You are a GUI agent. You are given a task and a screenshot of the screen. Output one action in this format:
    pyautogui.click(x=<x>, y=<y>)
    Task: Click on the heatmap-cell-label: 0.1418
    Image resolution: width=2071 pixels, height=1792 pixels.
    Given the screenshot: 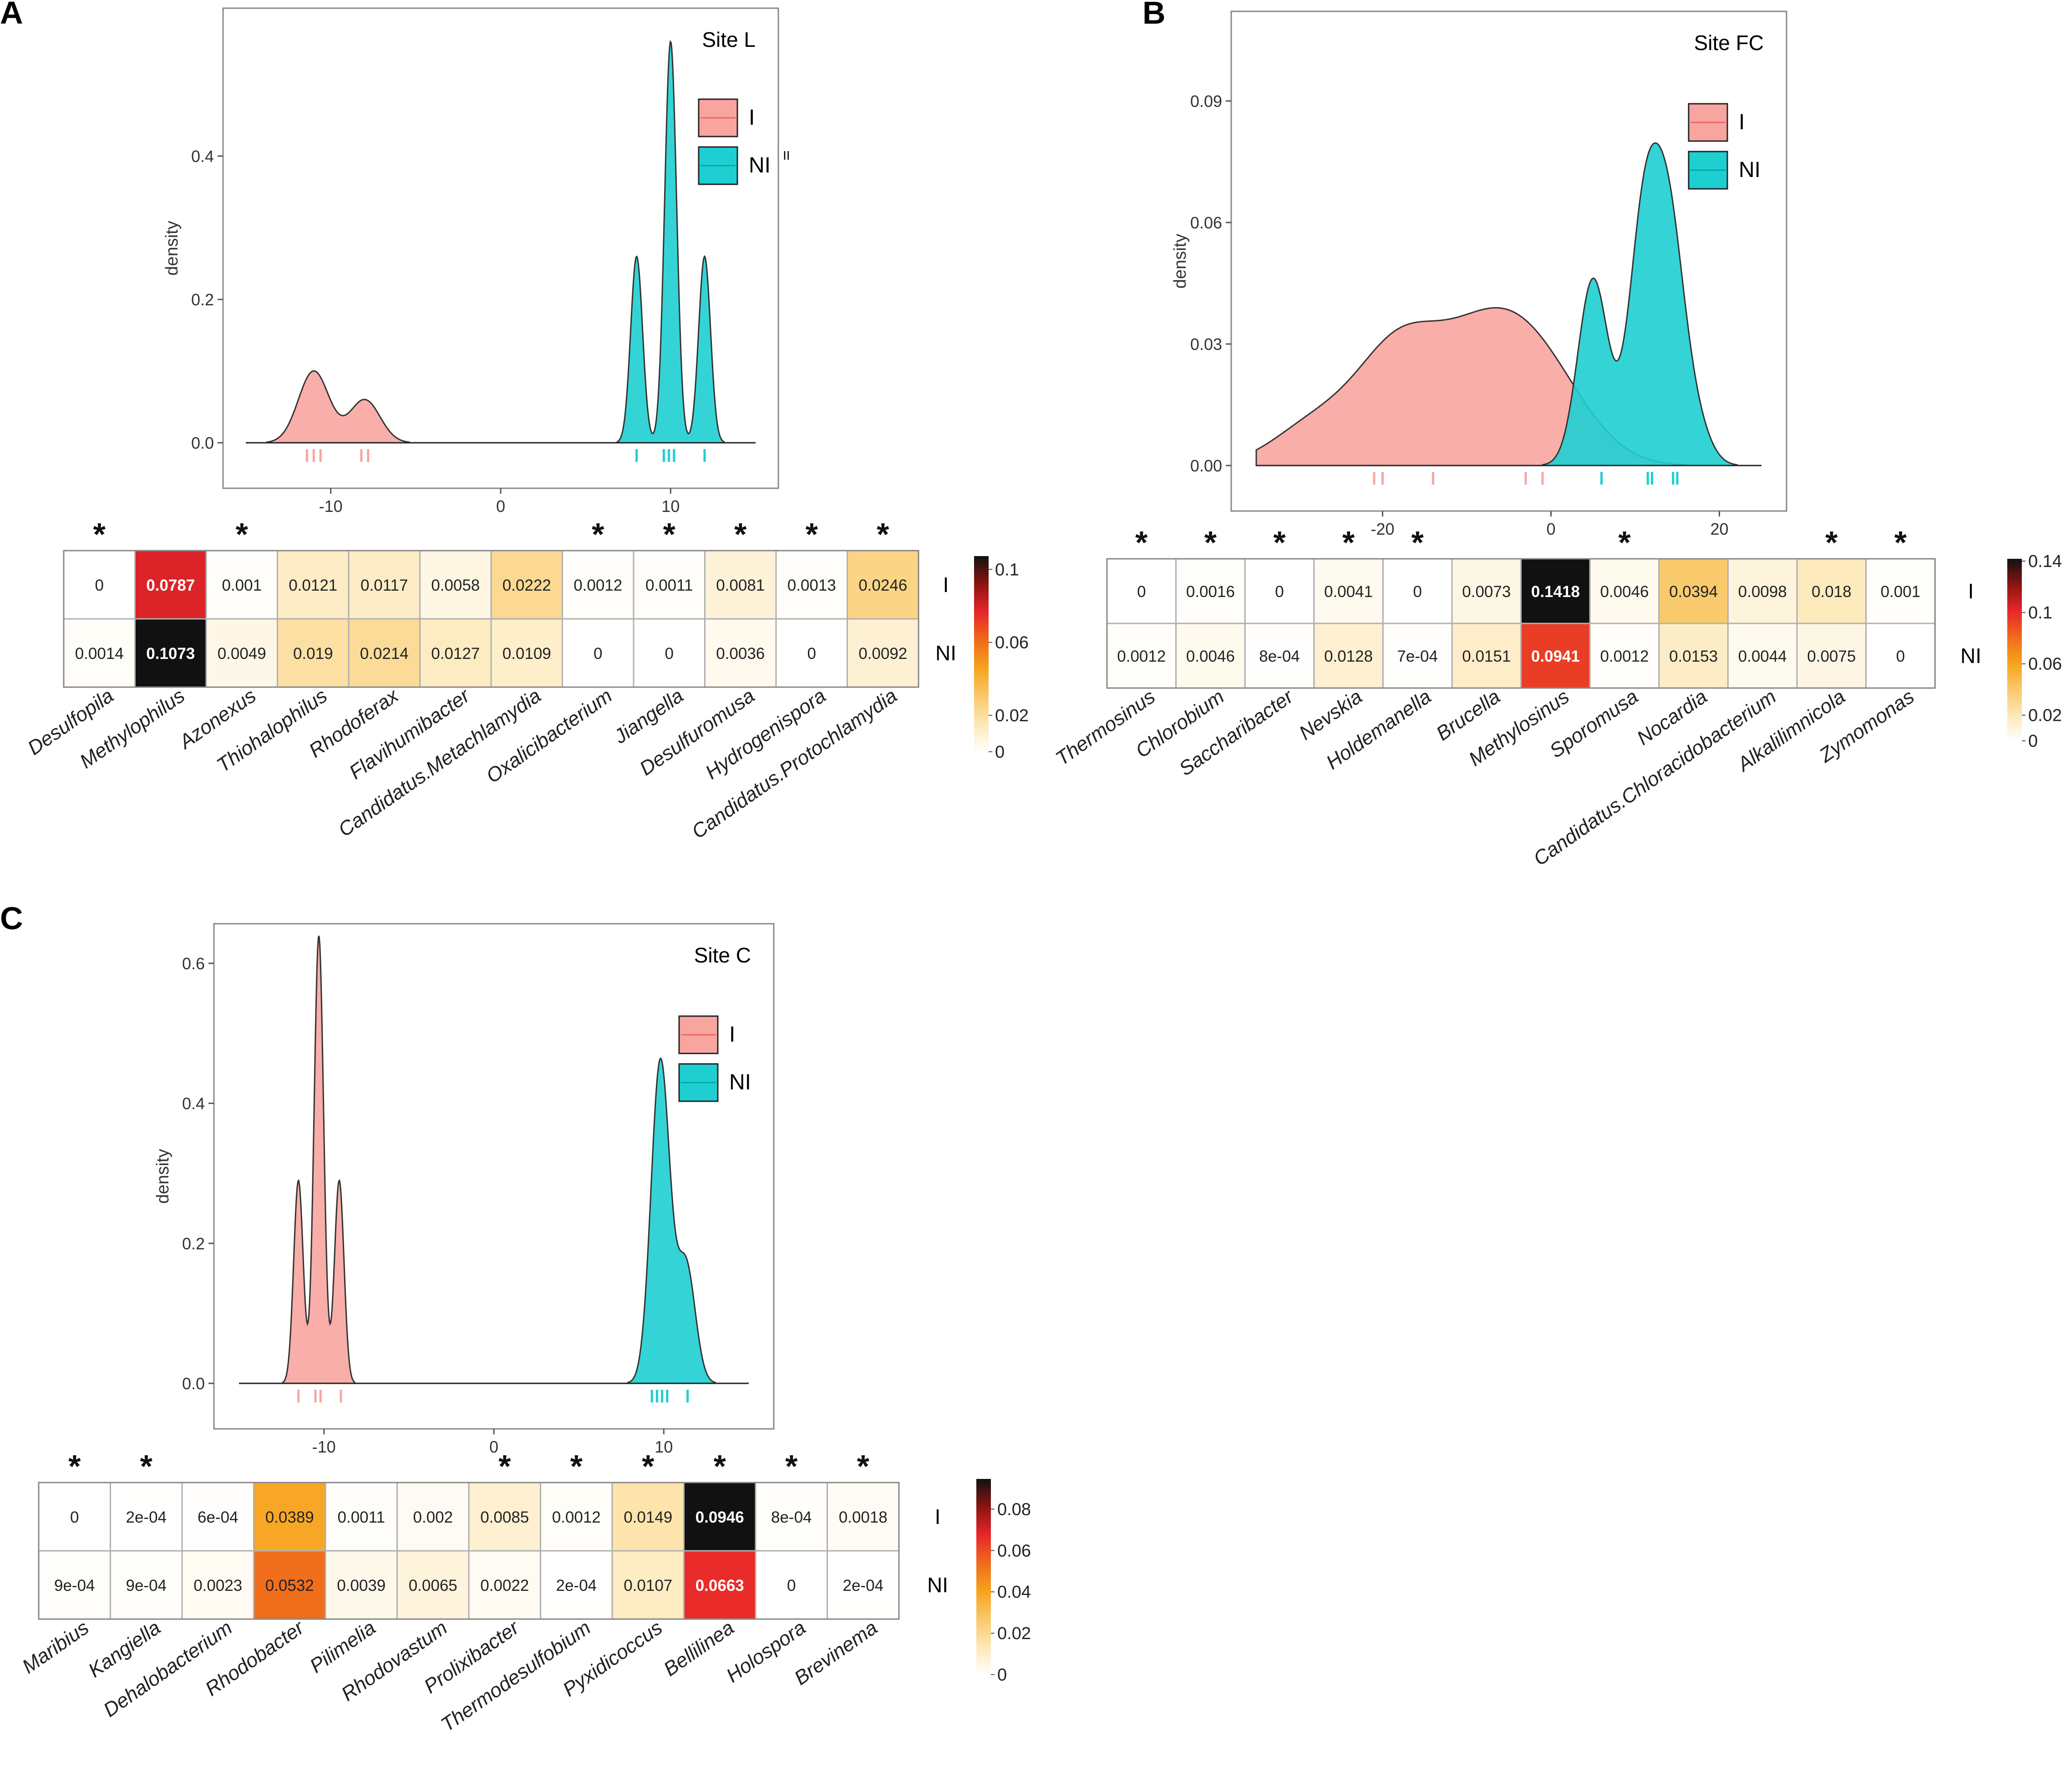 What is the action you would take?
    pyautogui.click(x=1556, y=592)
    